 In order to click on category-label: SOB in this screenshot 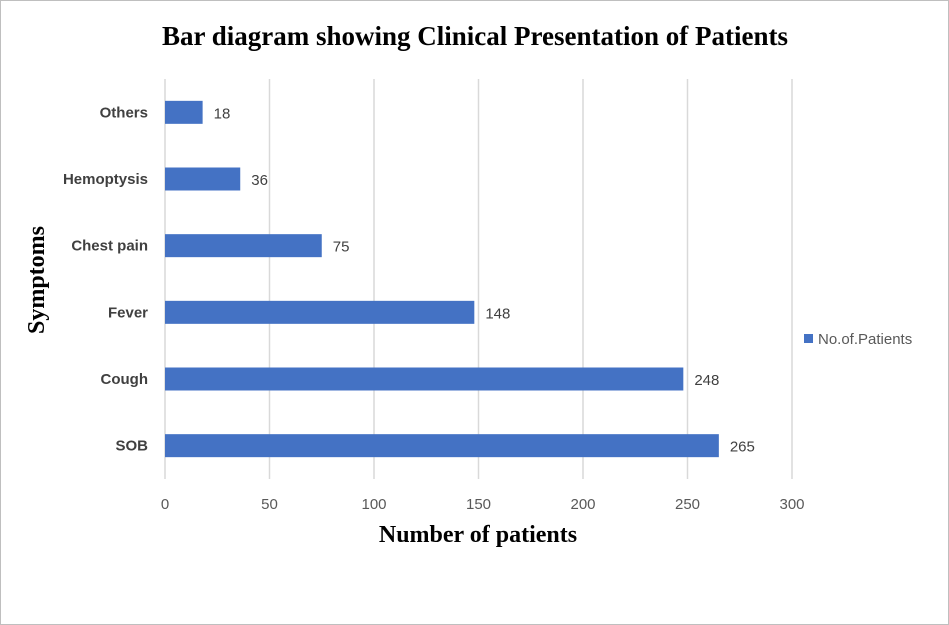, I will do `click(131, 446)`.